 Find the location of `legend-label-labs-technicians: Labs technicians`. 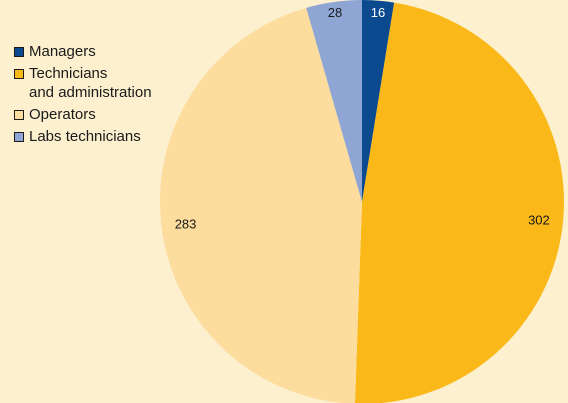

legend-label-labs-technicians: Labs technicians is located at coordinates (85, 136).